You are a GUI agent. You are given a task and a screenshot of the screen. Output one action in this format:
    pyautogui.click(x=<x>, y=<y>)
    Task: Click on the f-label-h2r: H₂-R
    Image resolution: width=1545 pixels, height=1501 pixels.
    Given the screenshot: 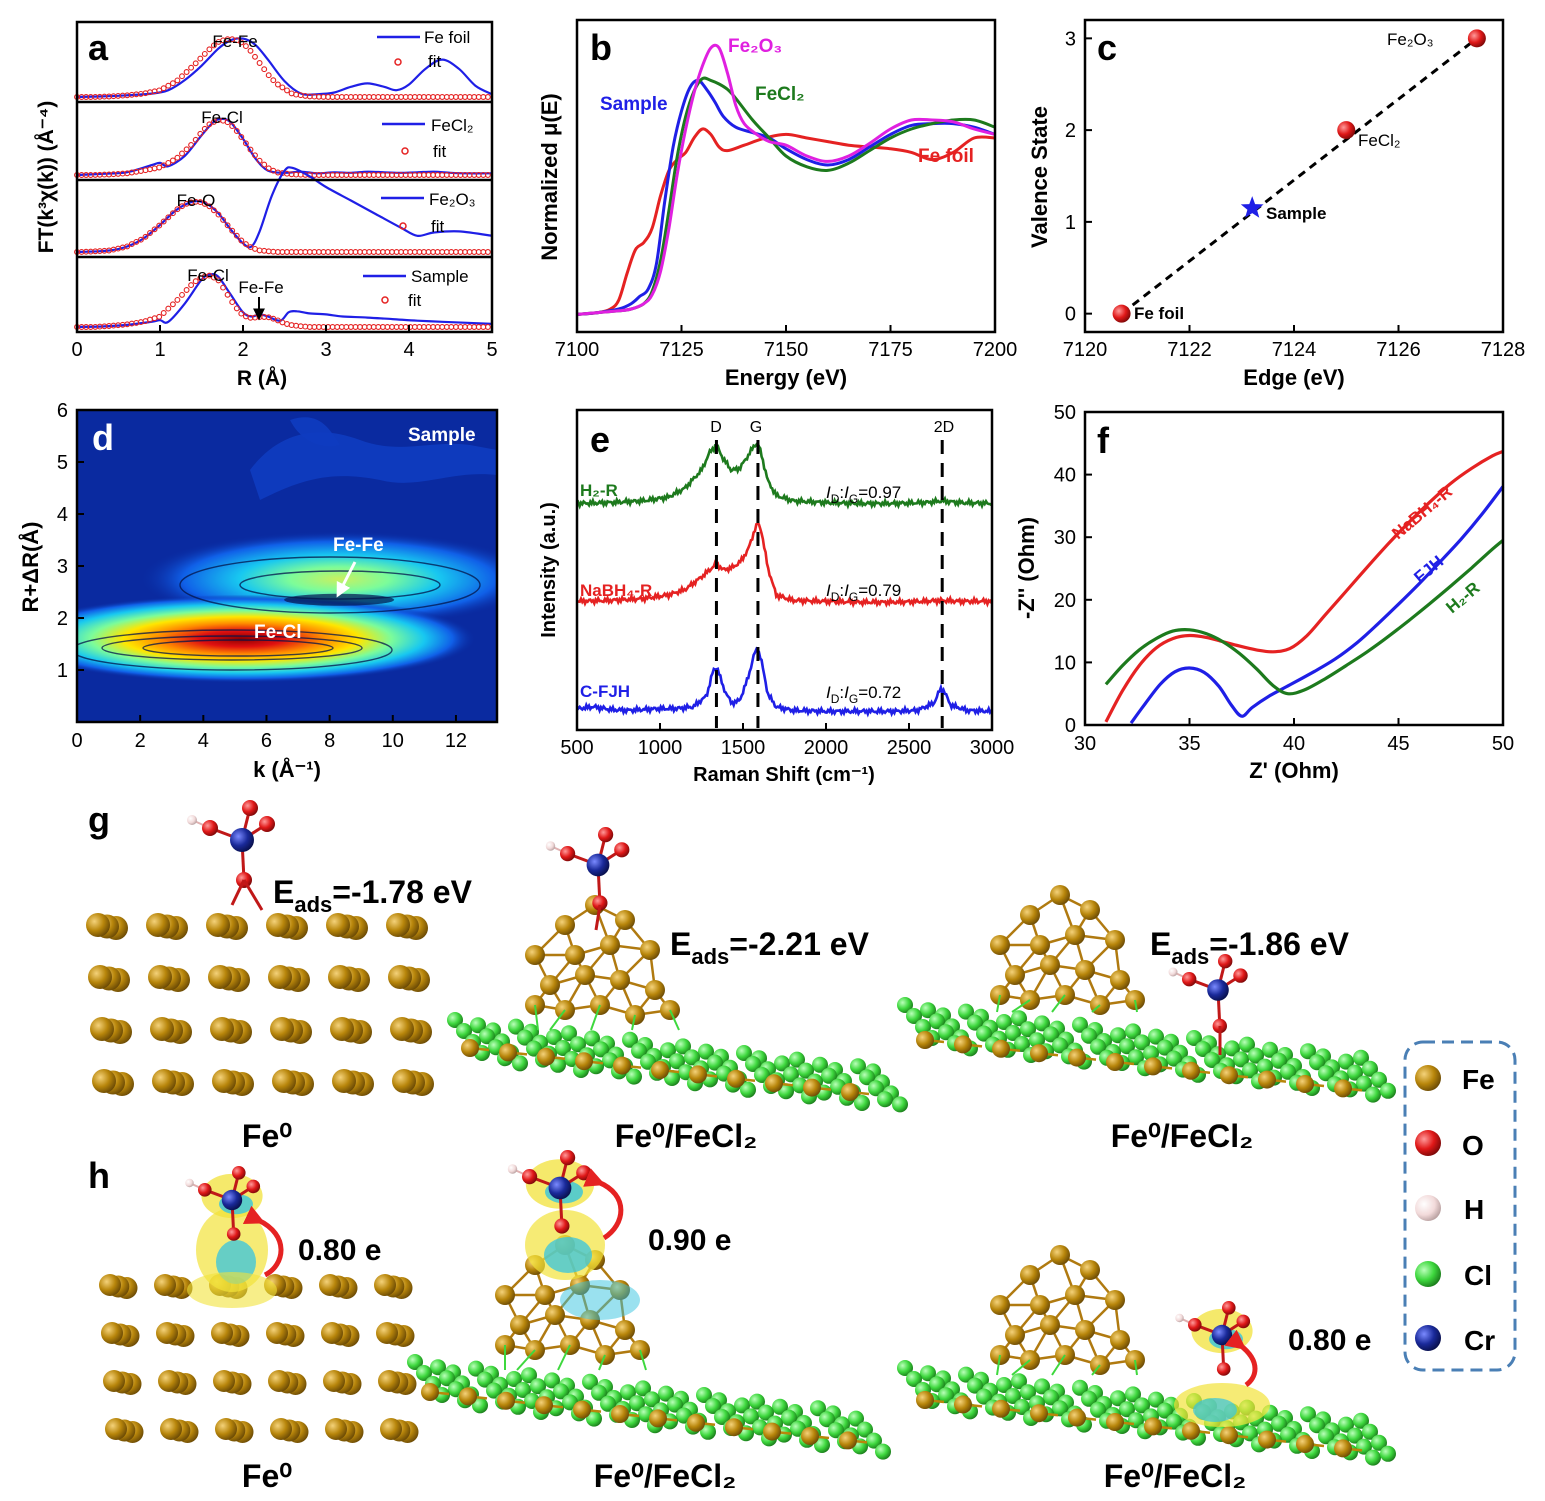 What is the action you would take?
    pyautogui.click(x=1462, y=597)
    